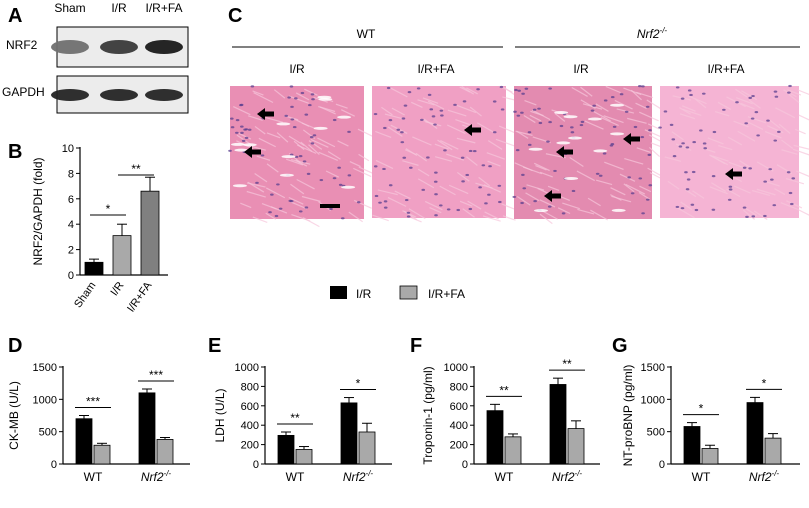 The image size is (809, 508). I want to click on nrf2-irfa-histology, so click(733, 152).